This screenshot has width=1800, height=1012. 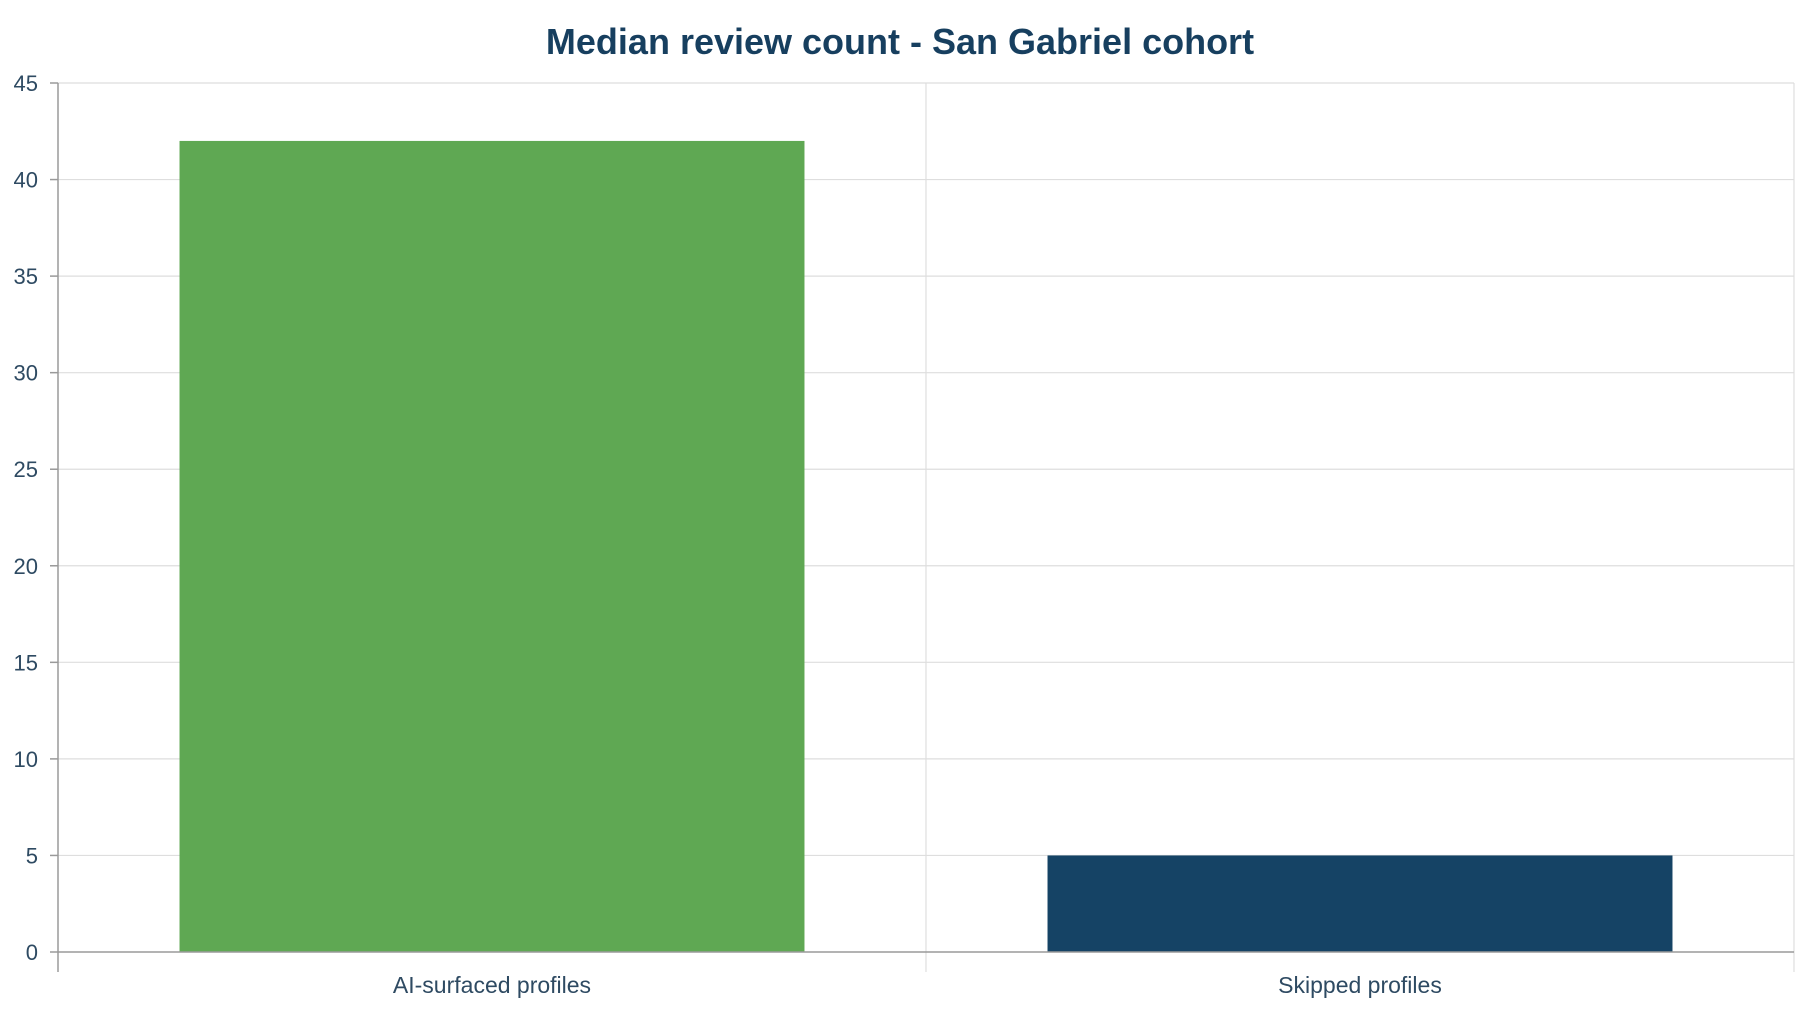 I want to click on x-category-labels: AI-surfaced profiles Skipped profiles, so click(x=917, y=985).